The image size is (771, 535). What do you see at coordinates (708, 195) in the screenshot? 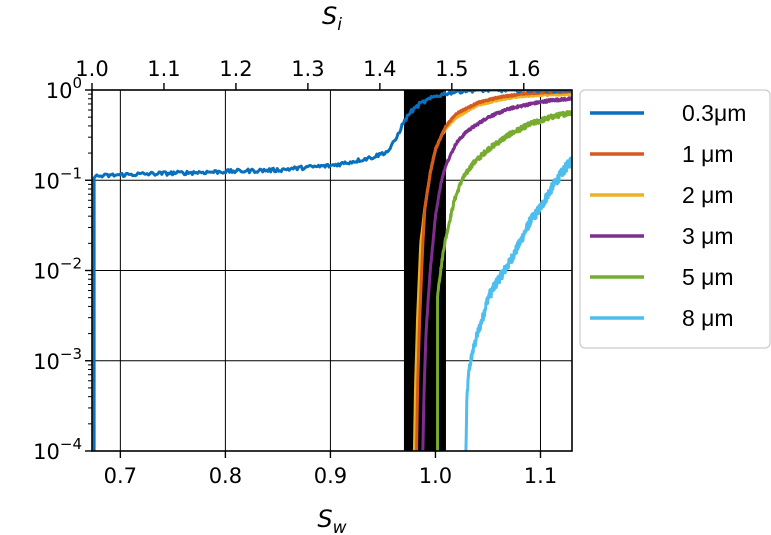
I see `legend-label: 2 μm` at bounding box center [708, 195].